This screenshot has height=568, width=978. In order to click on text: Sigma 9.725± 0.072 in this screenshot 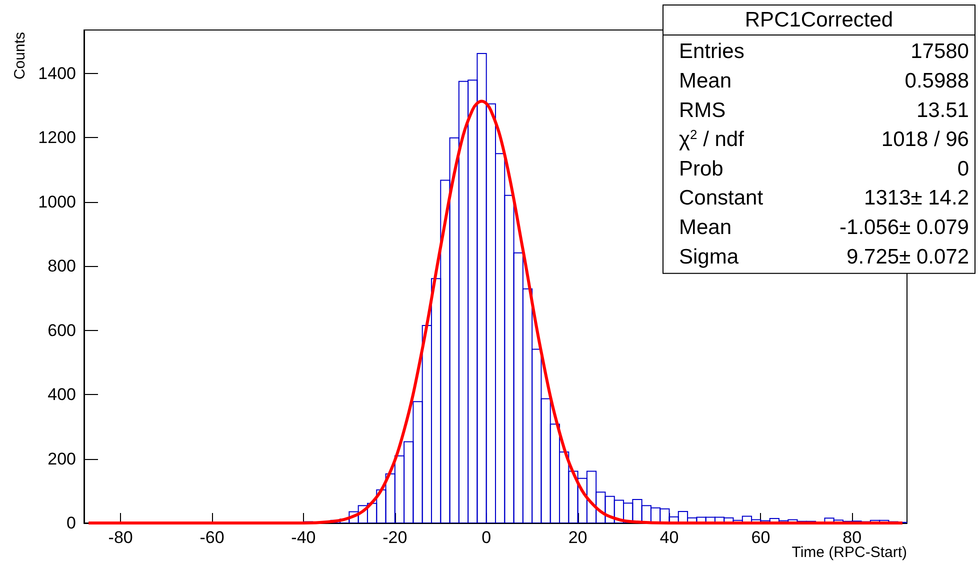, I will do `click(824, 256)`.